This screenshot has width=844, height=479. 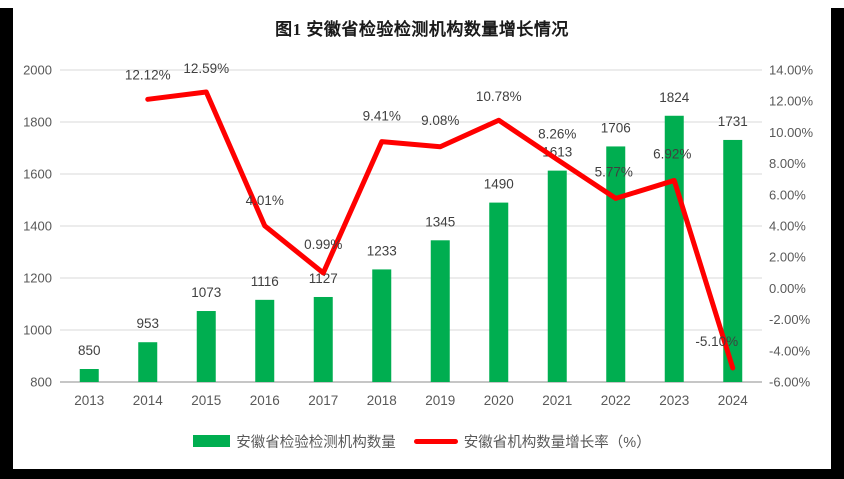 What do you see at coordinates (499, 184) in the screenshot?
I see `bar-value-label: 1490` at bounding box center [499, 184].